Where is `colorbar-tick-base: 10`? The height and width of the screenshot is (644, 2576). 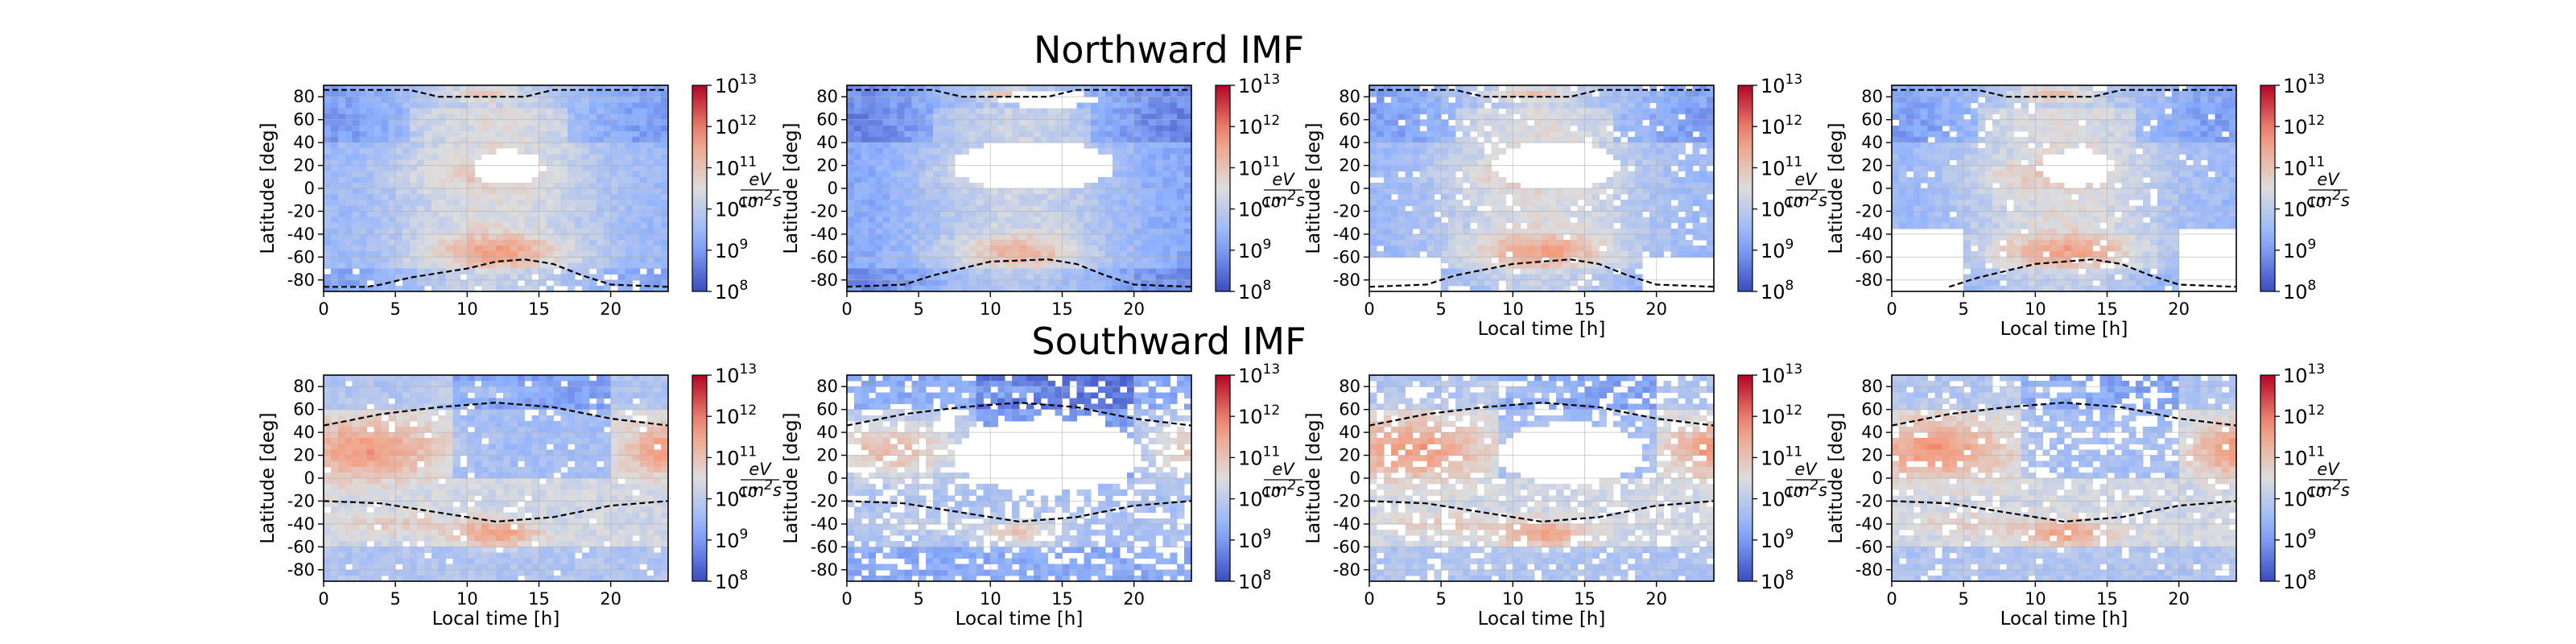 colorbar-tick-base: 10 is located at coordinates (1250, 210).